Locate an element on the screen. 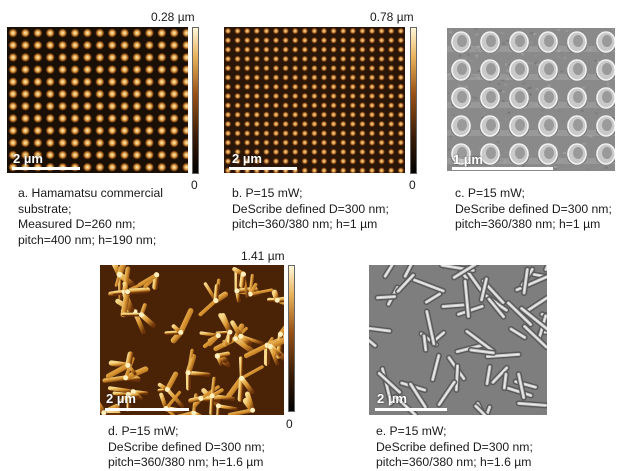 This screenshot has width=627, height=471. colorbar-min-a: 0 is located at coordinates (194, 185).